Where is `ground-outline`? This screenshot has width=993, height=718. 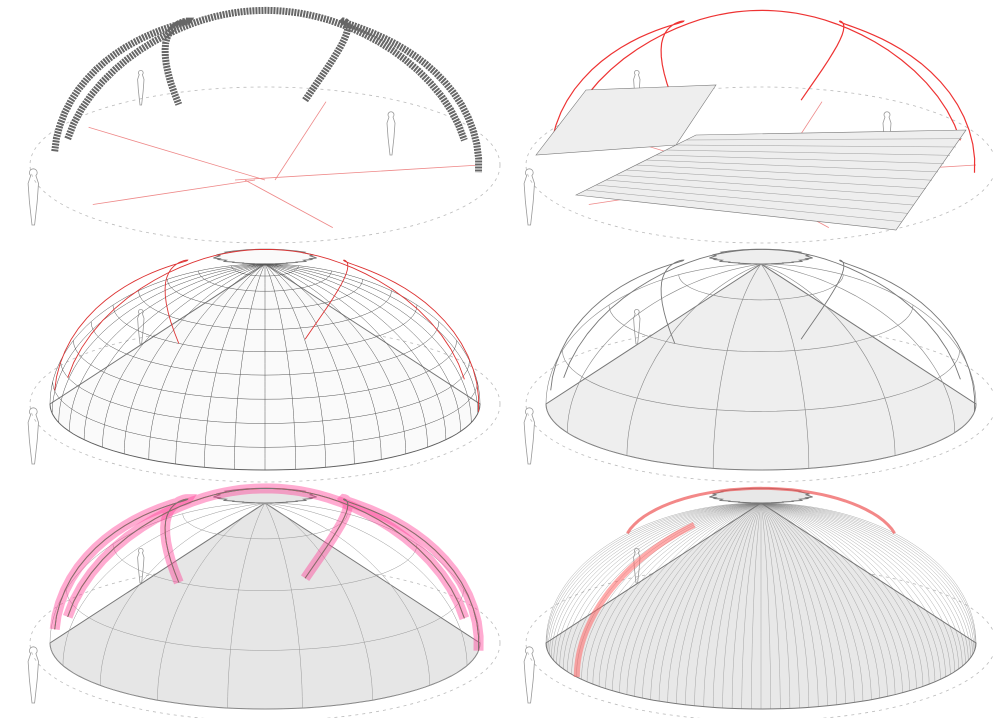
ground-outline is located at coordinates (265, 165).